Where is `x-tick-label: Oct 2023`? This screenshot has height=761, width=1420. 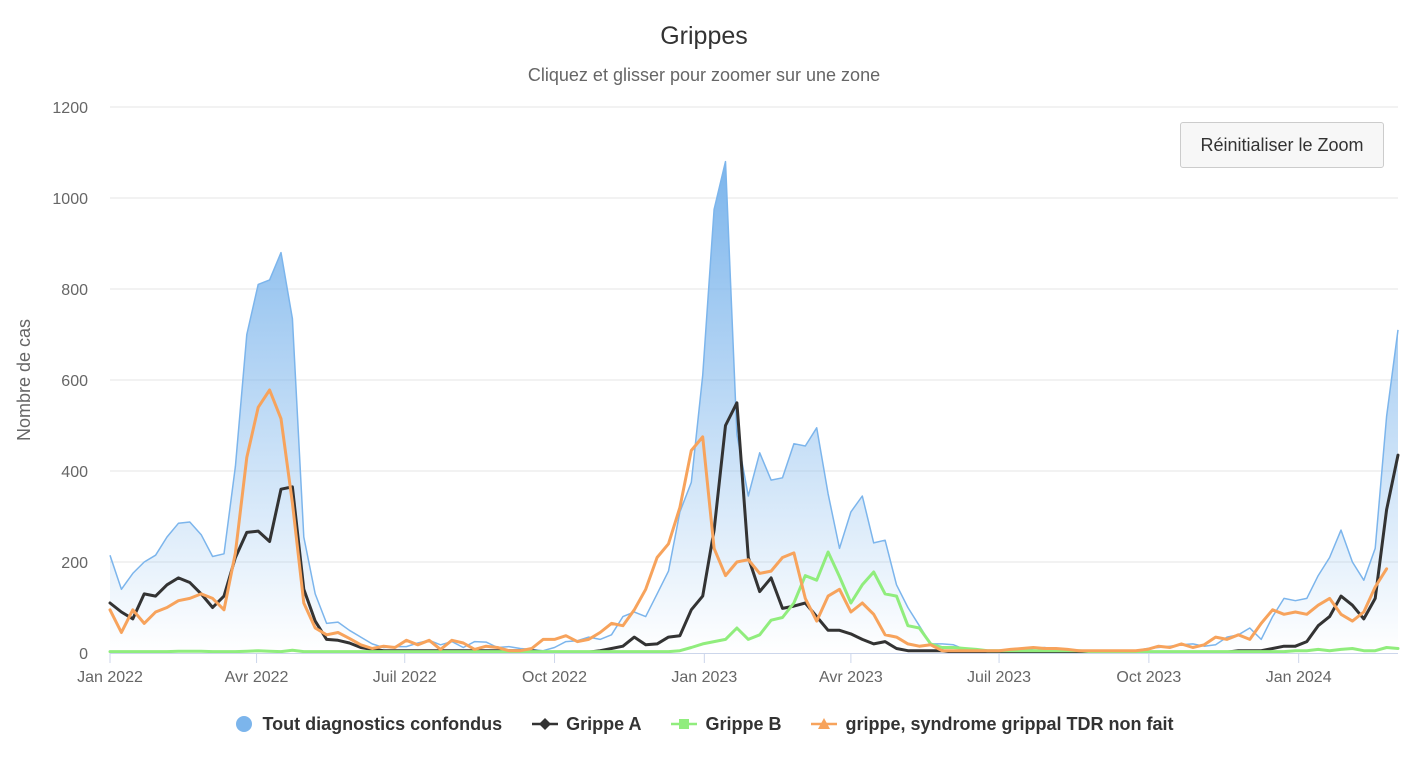
x-tick-label: Oct 2023 is located at coordinates (1148, 677).